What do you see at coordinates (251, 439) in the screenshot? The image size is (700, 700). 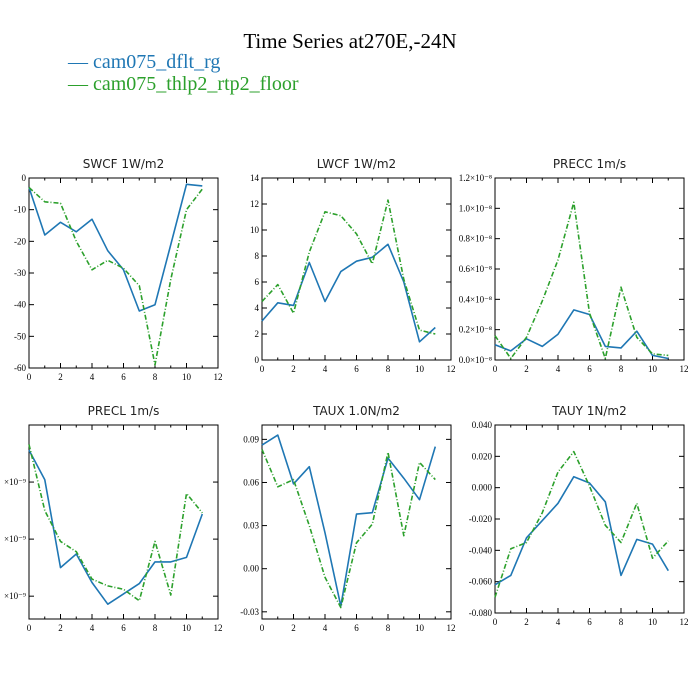 I see `y-tick-label: 0.09` at bounding box center [251, 439].